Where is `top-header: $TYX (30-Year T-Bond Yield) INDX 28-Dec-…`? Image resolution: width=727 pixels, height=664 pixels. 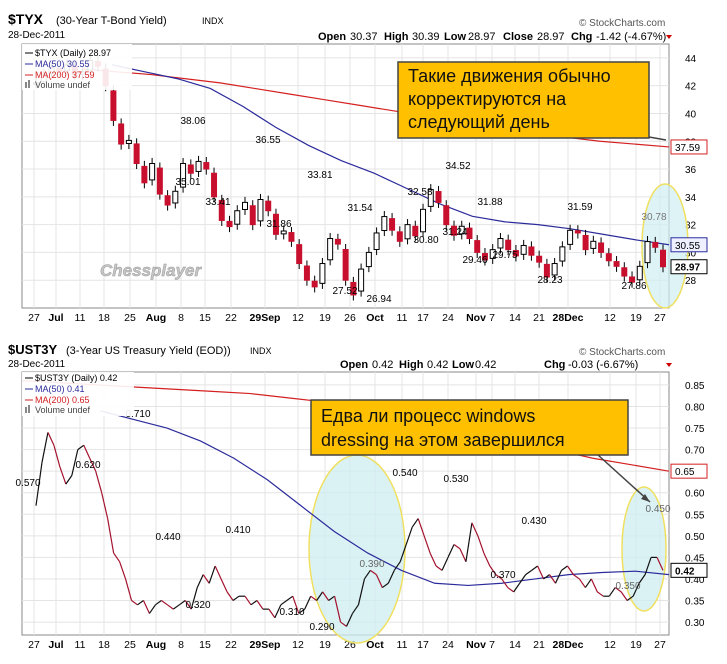
top-header: $TYX (30-Year T-Bond Yield) INDX 28-Dec-… is located at coordinates (340, 27).